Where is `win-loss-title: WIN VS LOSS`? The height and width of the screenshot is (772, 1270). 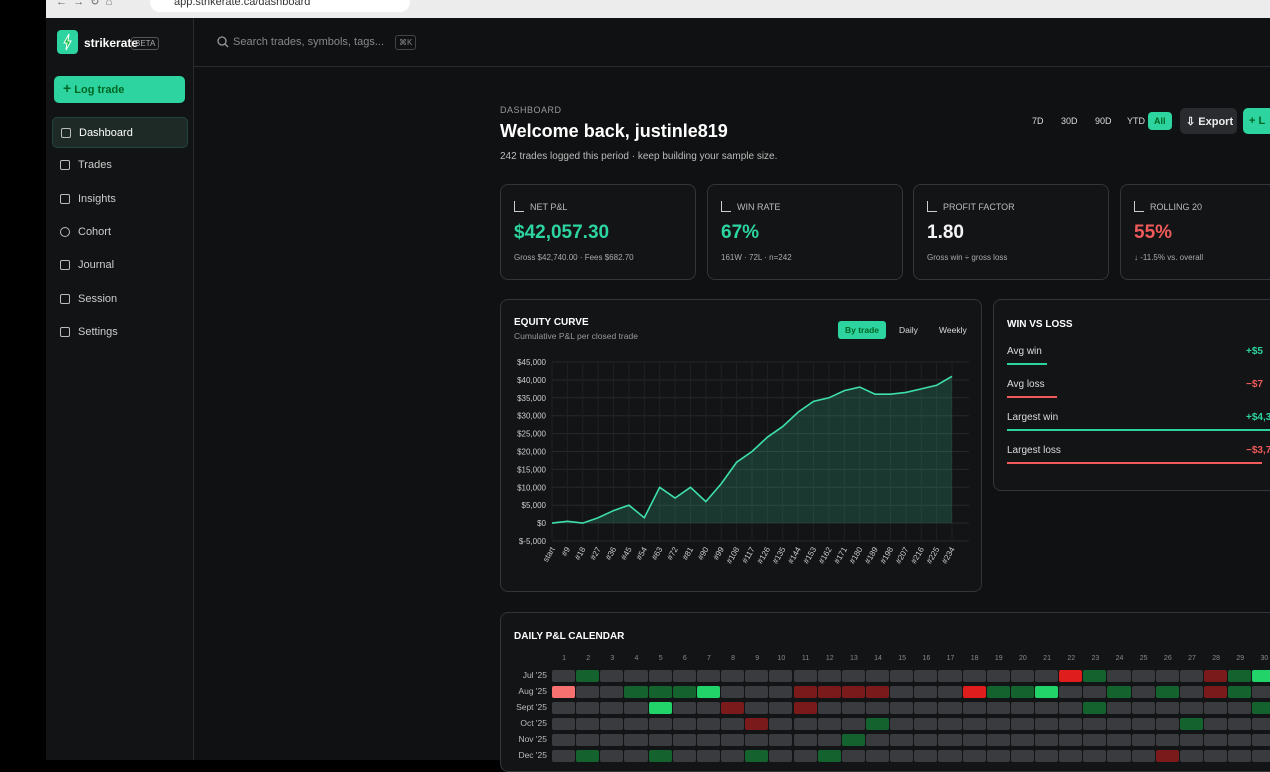 win-loss-title: WIN VS LOSS is located at coordinates (1040, 324).